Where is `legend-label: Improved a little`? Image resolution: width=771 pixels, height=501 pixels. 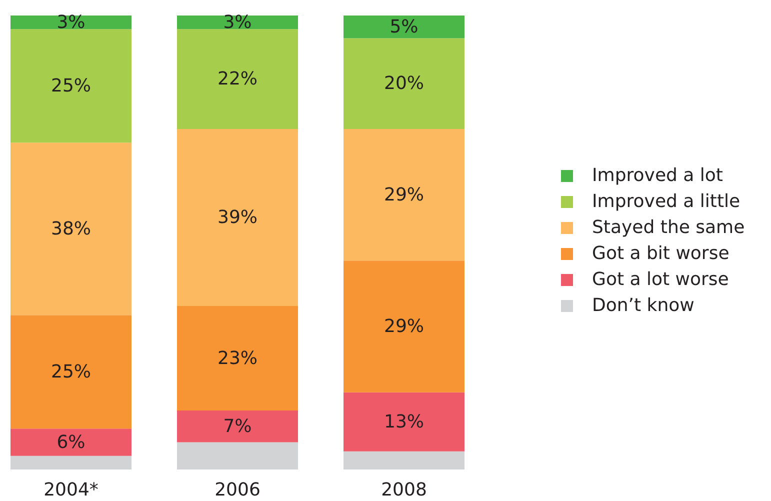 legend-label: Improved a little is located at coordinates (666, 201).